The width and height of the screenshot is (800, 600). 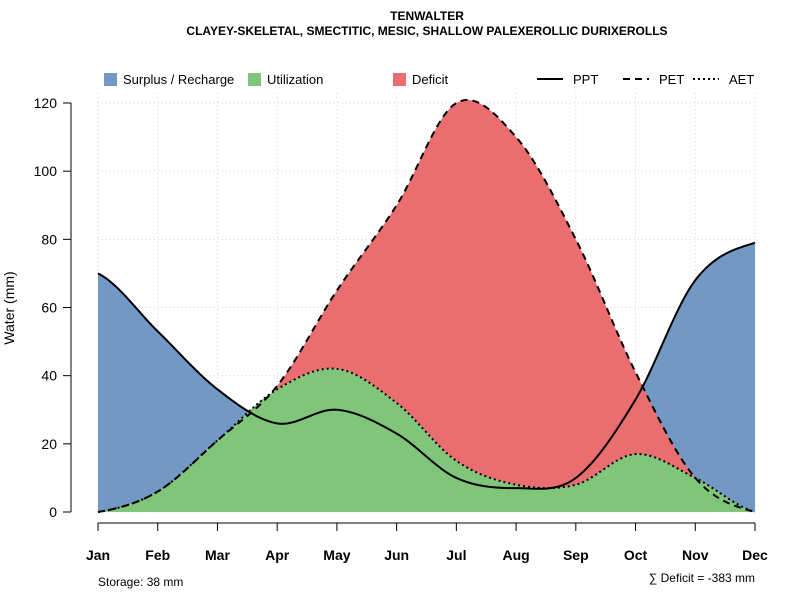 What do you see at coordinates (140, 582) in the screenshot?
I see `storage-note: Storage: 38 mm` at bounding box center [140, 582].